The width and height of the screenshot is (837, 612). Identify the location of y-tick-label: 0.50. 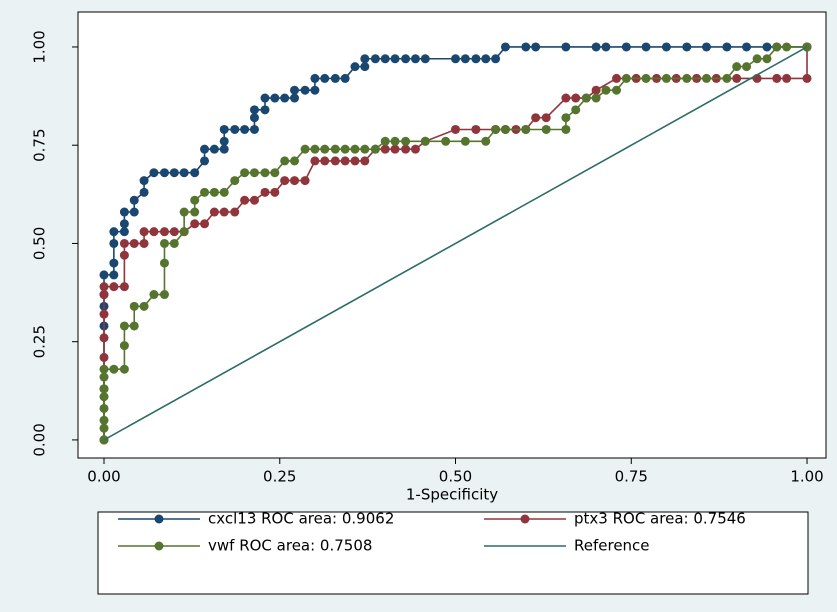
(40, 243).